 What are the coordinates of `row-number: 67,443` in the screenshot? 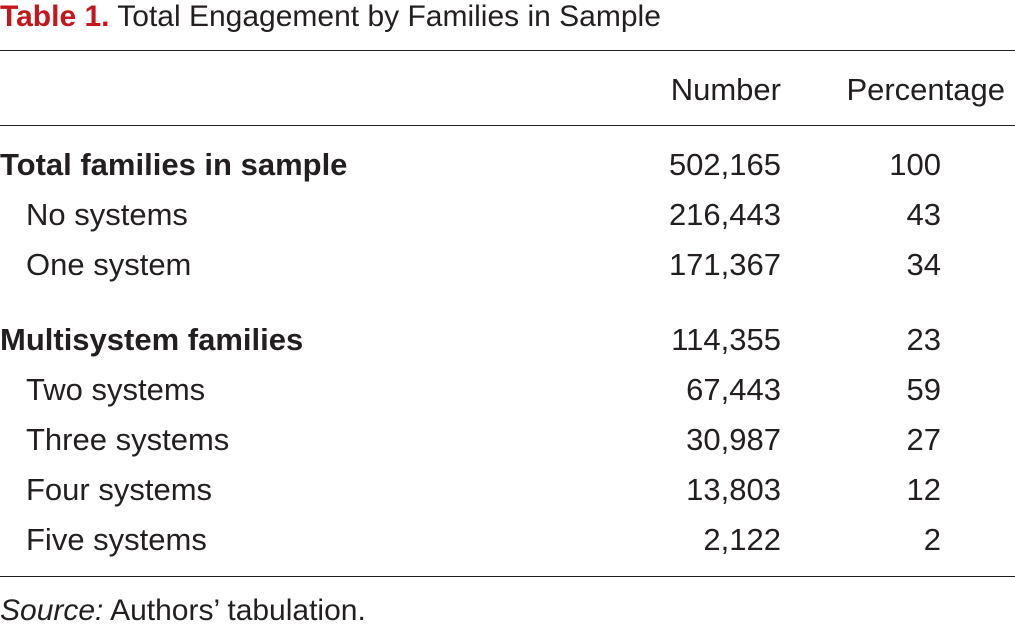 It's located at (733, 389).